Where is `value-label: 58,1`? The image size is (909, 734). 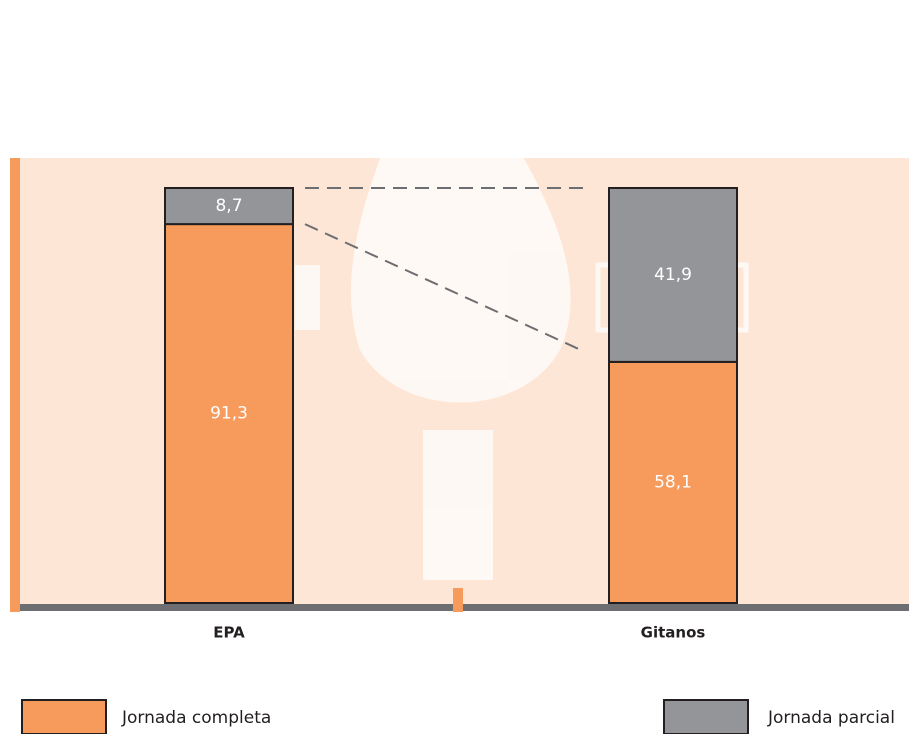 value-label: 58,1 is located at coordinates (673, 482).